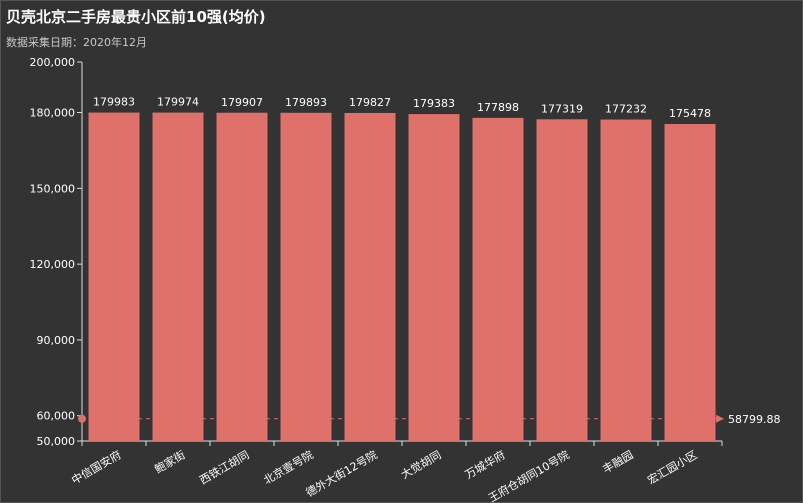  I want to click on bar-value-label: 179893, so click(306, 102).